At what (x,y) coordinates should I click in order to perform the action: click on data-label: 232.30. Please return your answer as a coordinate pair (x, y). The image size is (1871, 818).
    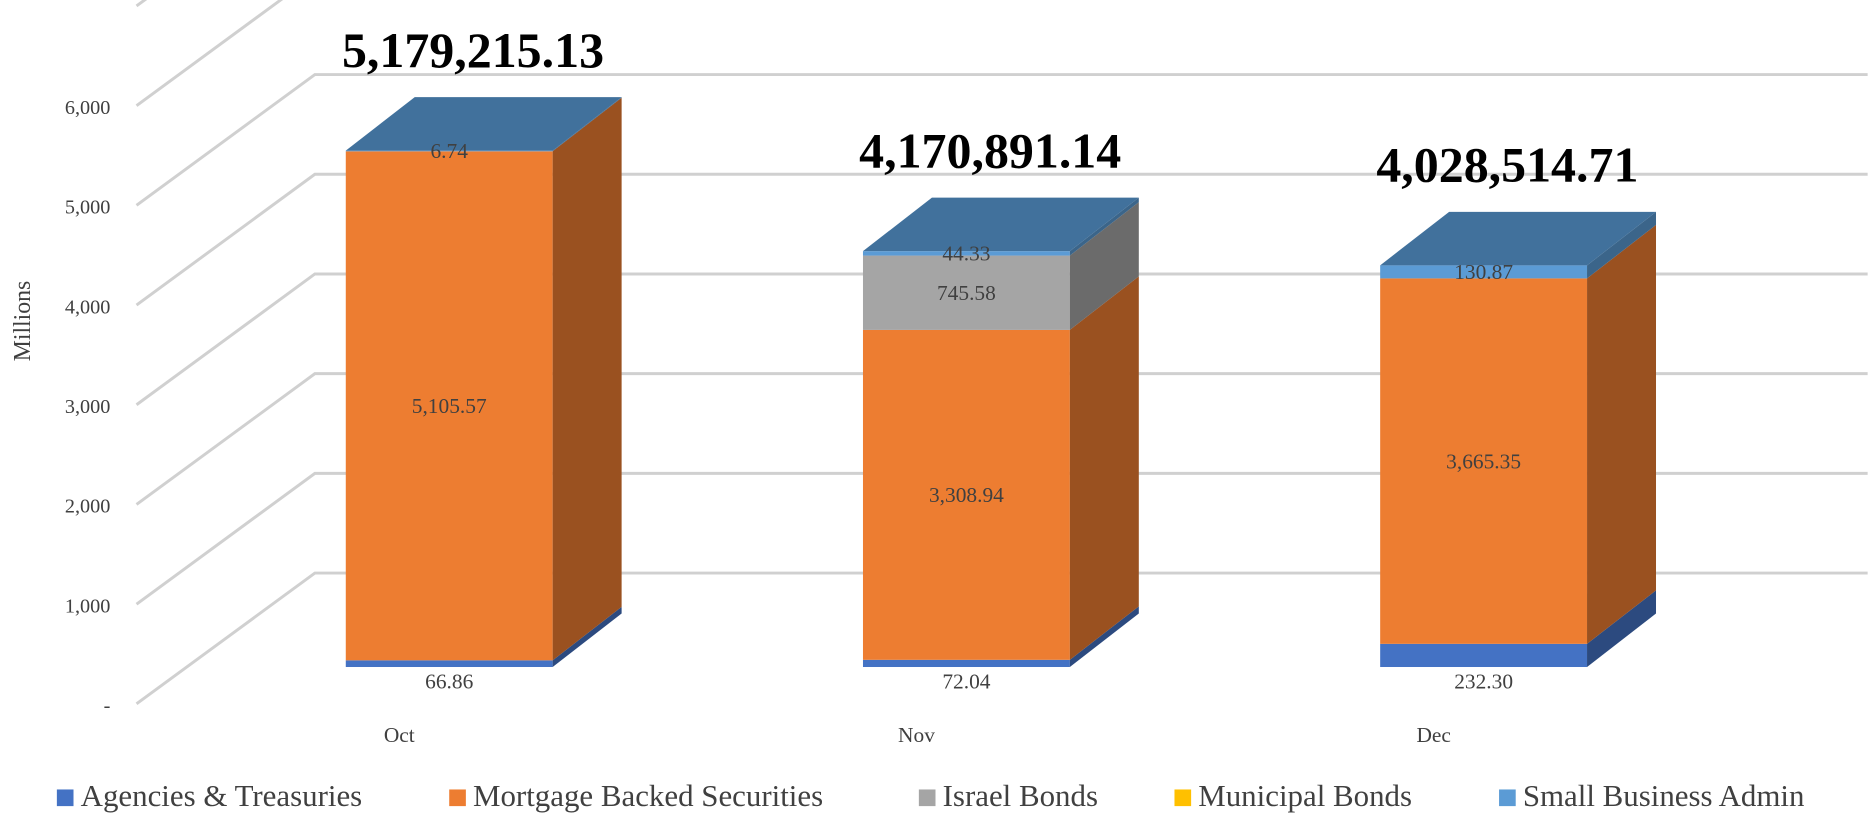
    Looking at the image, I should click on (1483, 682).